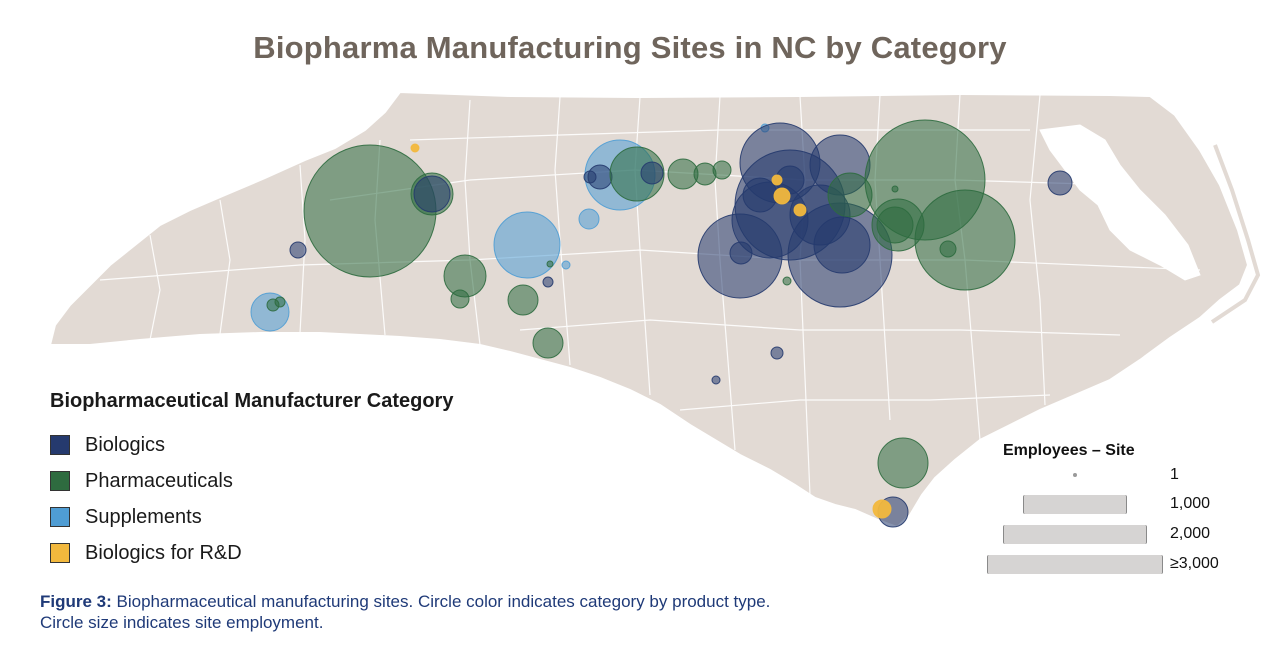  Describe the element at coordinates (1120, 475) in the screenshot. I see `size-row-1: 1` at that location.